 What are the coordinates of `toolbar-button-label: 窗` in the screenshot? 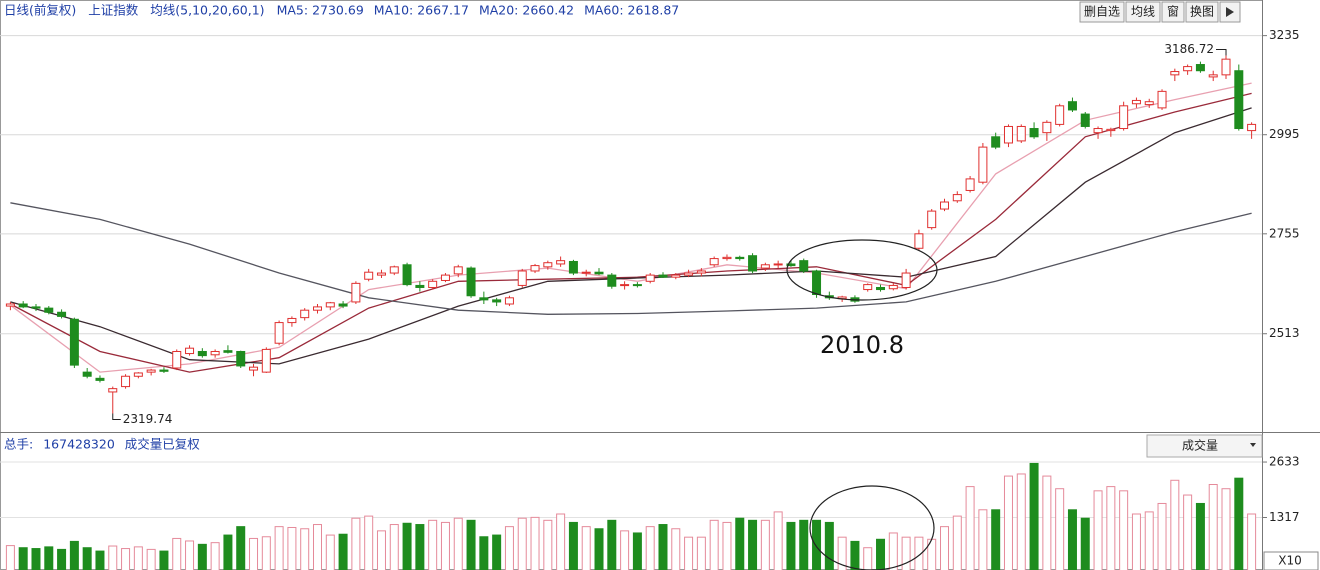 It's located at (1173, 12).